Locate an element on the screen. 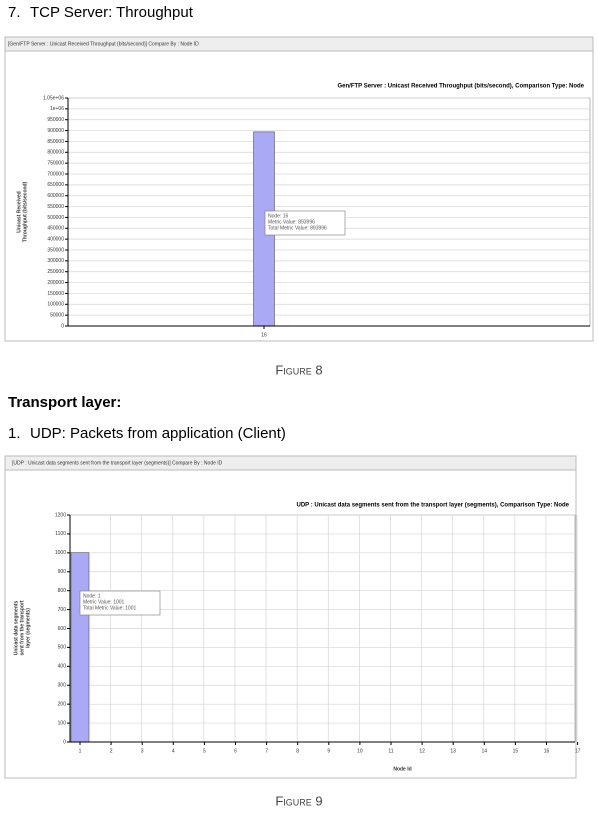 This screenshot has height=815, width=598. tooltip-text: Node: 16 is located at coordinates (278, 216).